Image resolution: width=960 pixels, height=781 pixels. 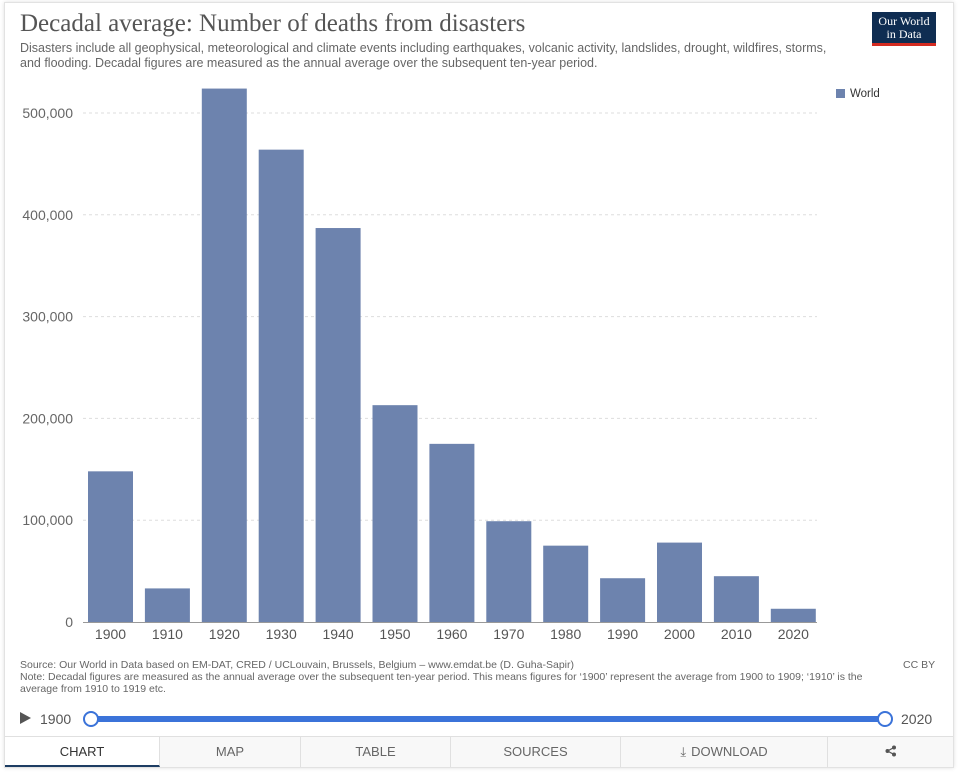 I want to click on logo-line-2: in Data, so click(x=904, y=34).